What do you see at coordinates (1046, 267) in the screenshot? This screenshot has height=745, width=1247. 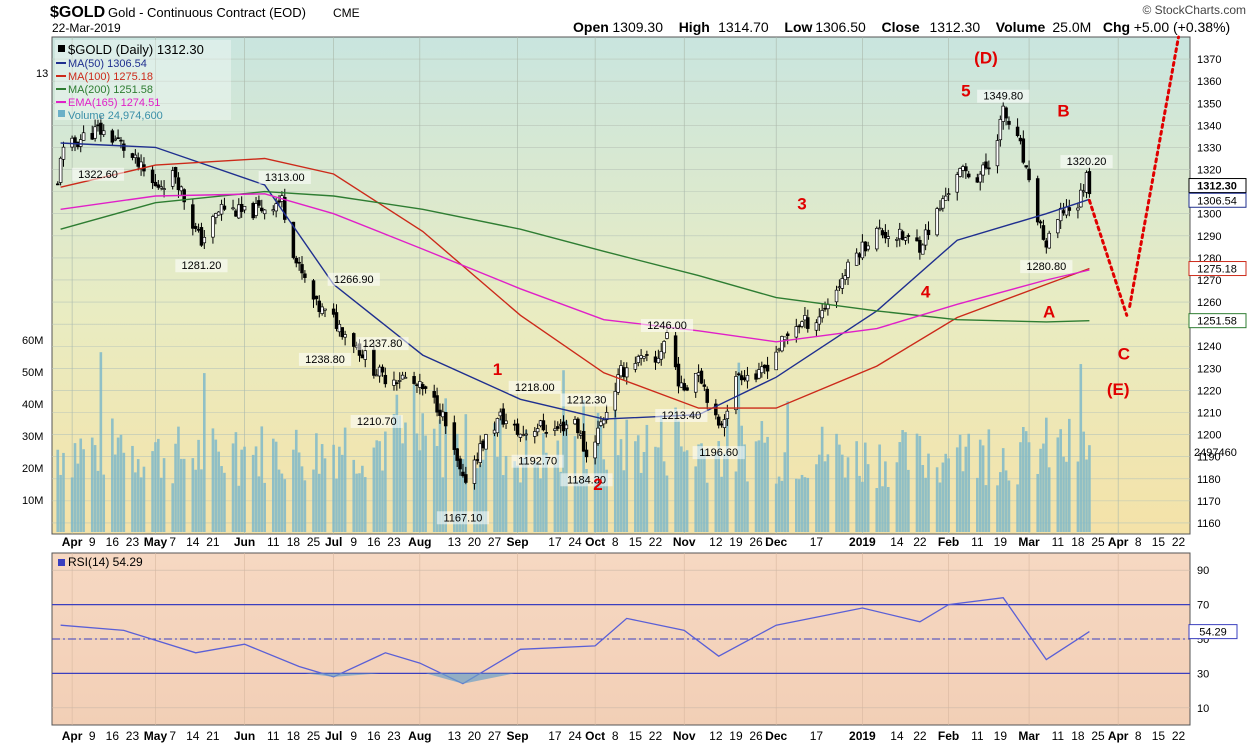 I see `price-annotation: 1280.80` at bounding box center [1046, 267].